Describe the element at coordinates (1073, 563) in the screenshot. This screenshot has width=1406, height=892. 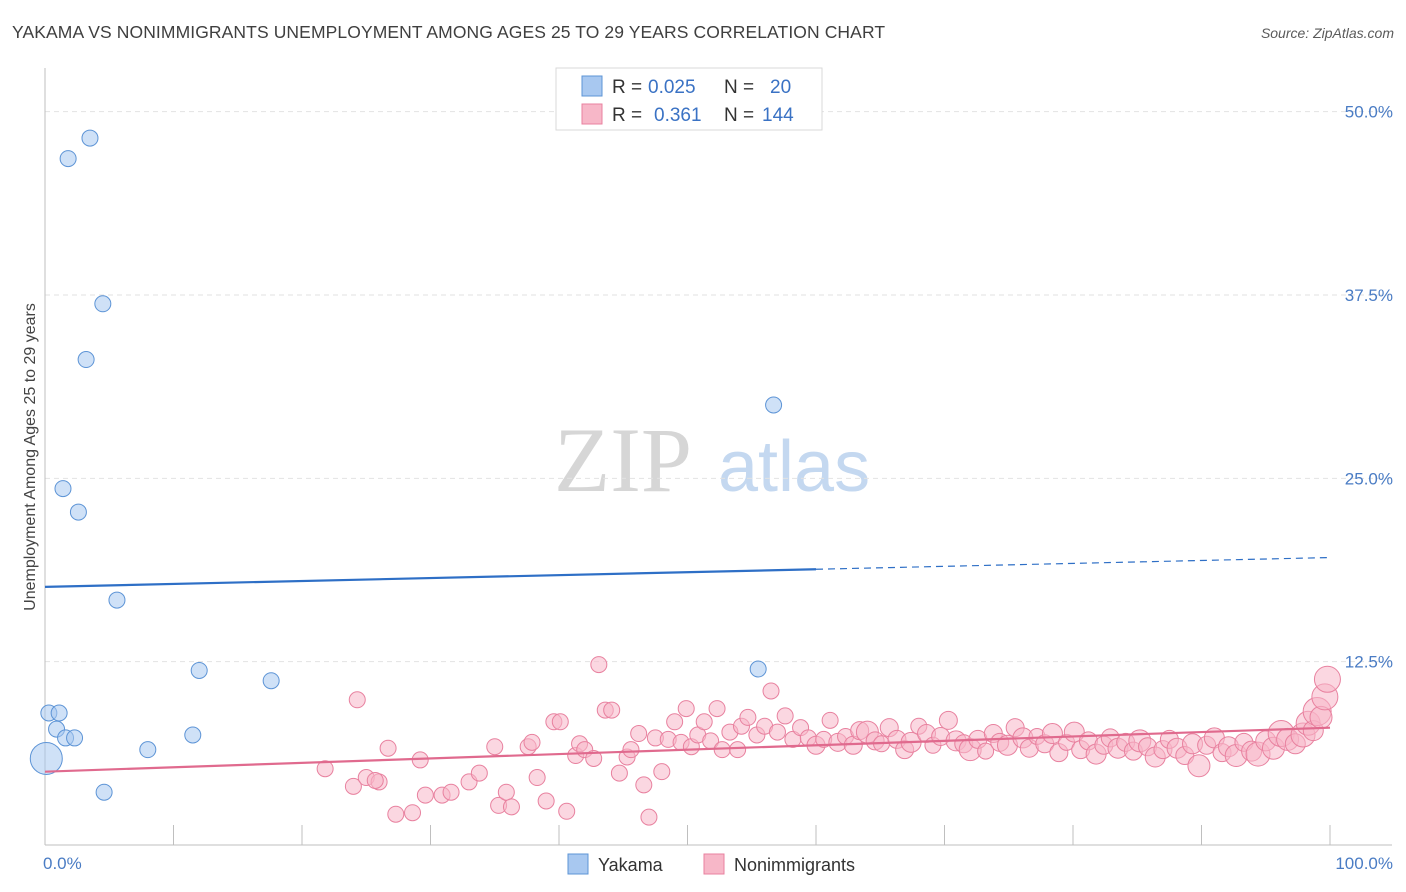
I see `yakama-trend-extension` at that location.